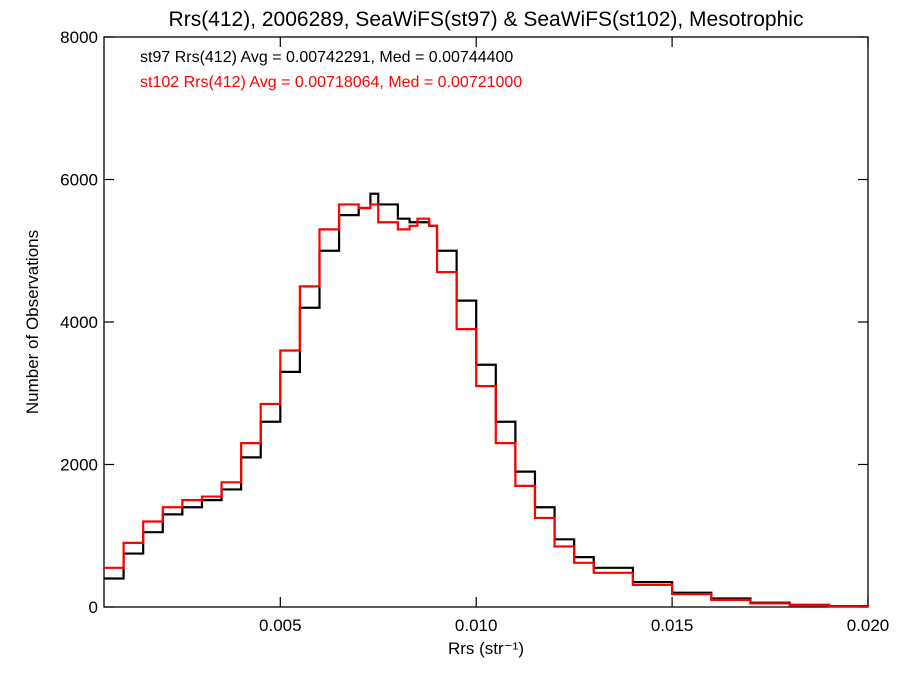 The width and height of the screenshot is (900, 675). What do you see at coordinates (280, 625) in the screenshot?
I see `x-tick-label-0: 0.005` at bounding box center [280, 625].